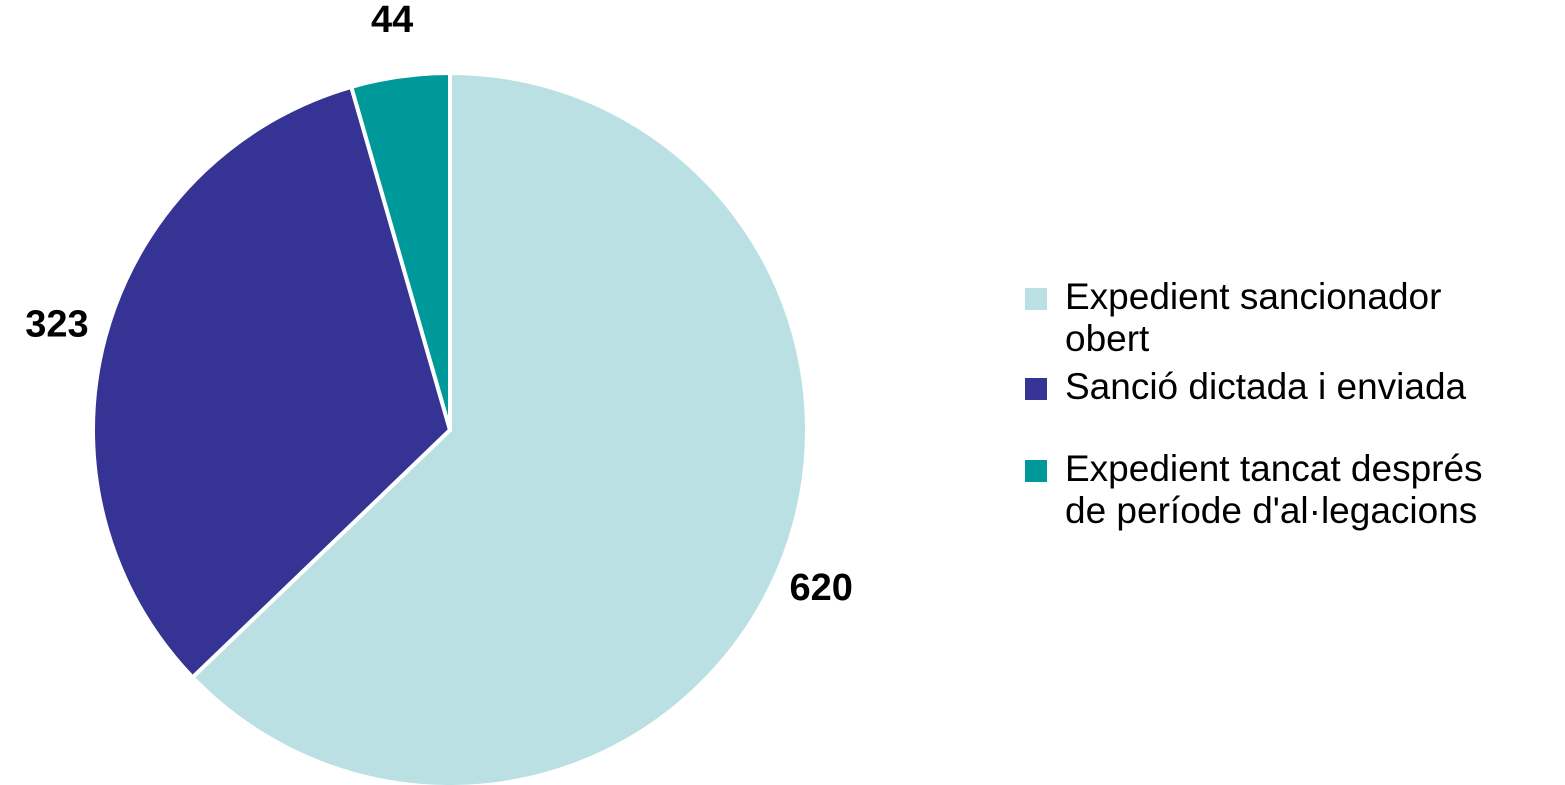 The image size is (1565, 785). Describe the element at coordinates (820, 588) in the screenshot. I see `data-label-expedient-sancionador-obert: 620` at that location.